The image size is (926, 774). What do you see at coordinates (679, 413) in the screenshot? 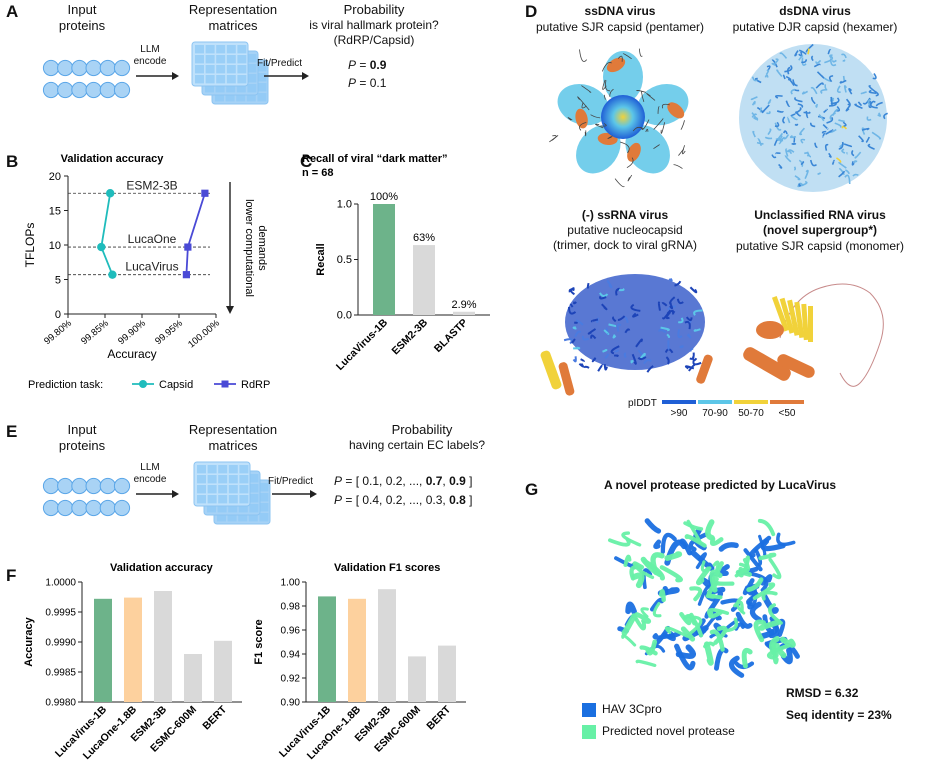
I see `plddt-bin-label: >90` at bounding box center [679, 413].